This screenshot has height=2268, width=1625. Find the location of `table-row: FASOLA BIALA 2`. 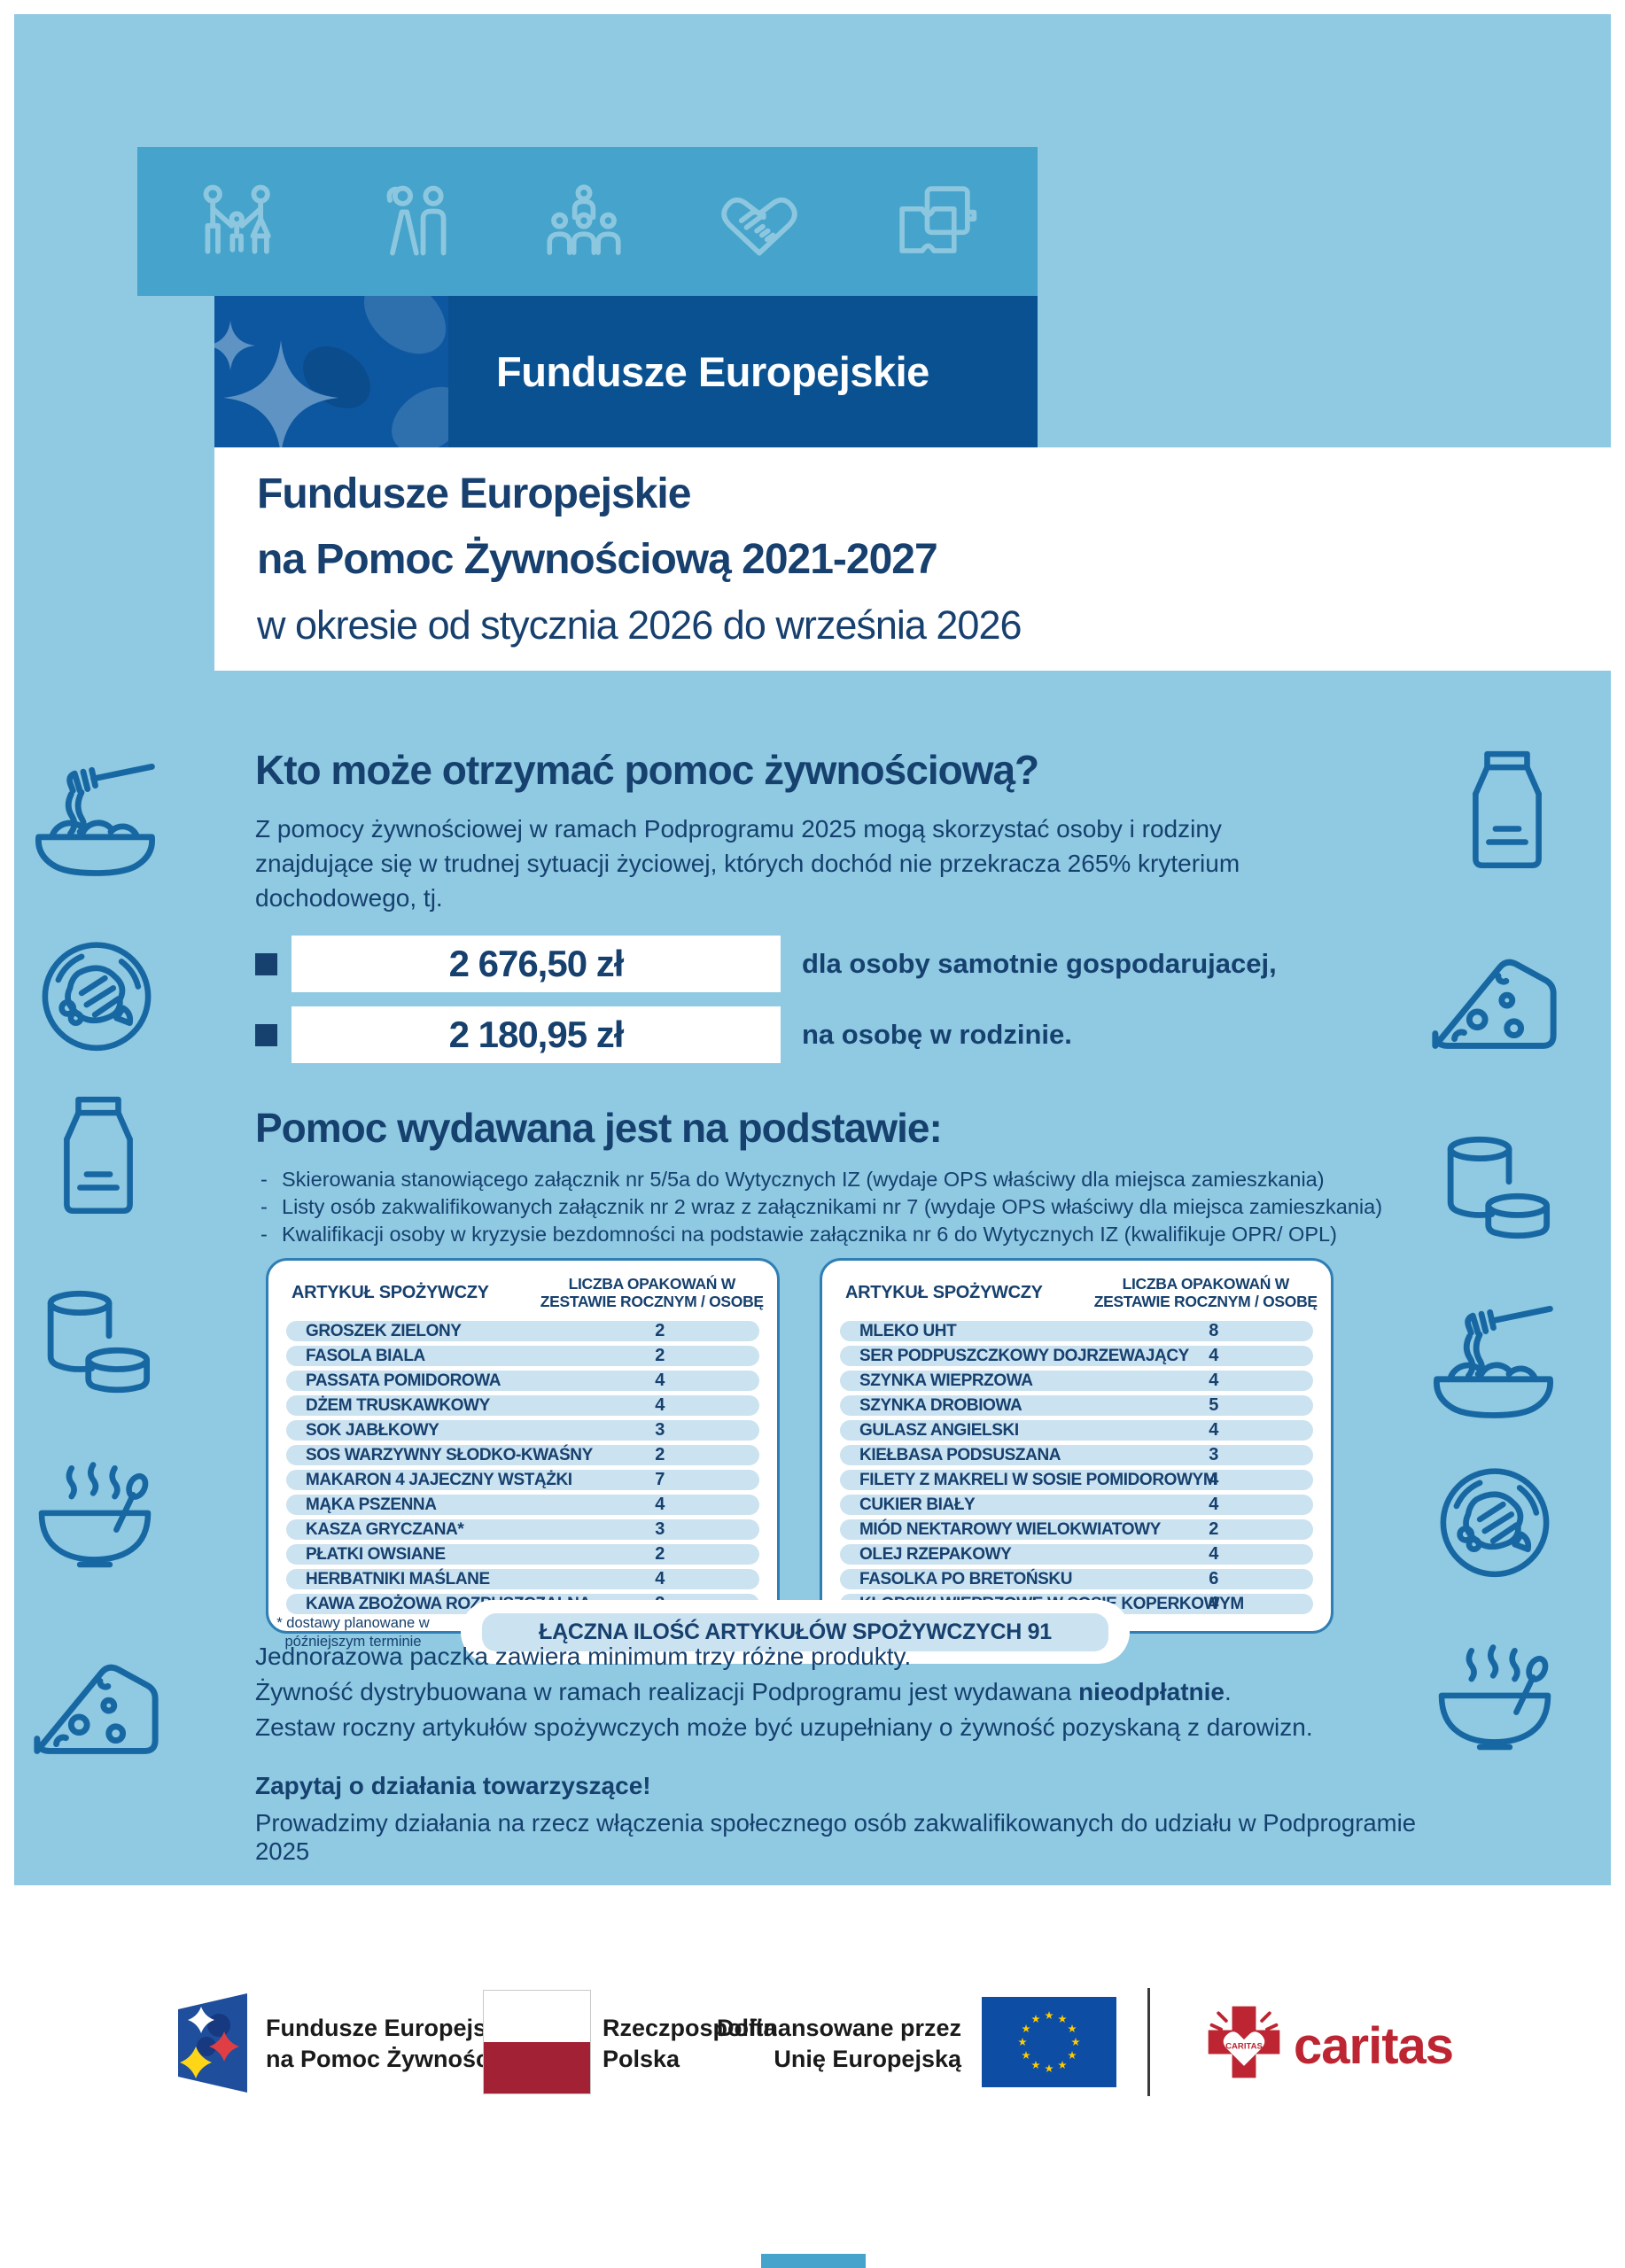

table-row: FASOLA BIALA 2 is located at coordinates (522, 1356).